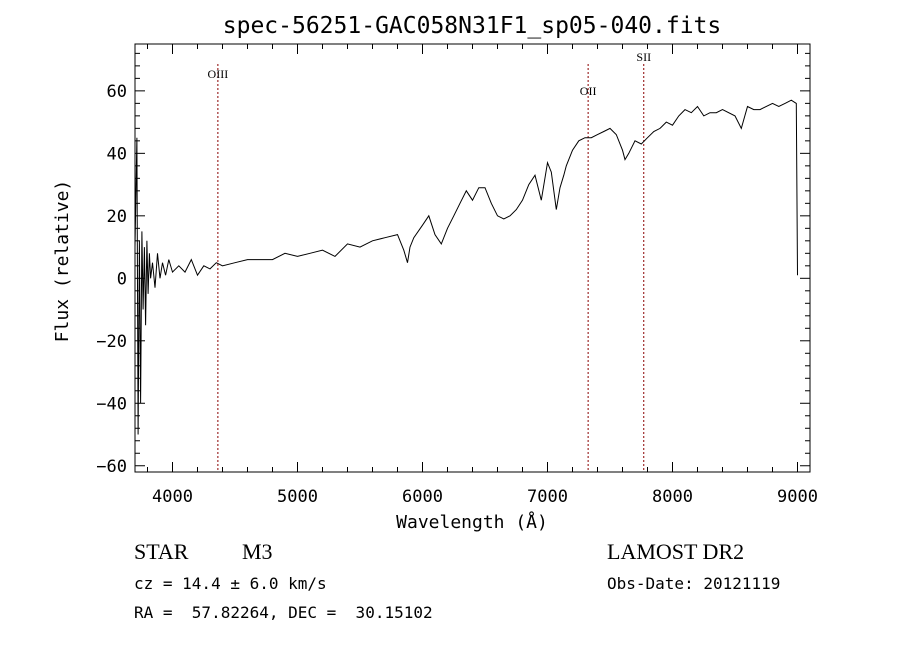 Image resolution: width=900 pixels, height=649 pixels. Describe the element at coordinates (588, 91) in the screenshot. I see `marker-label-oii: OII` at that location.